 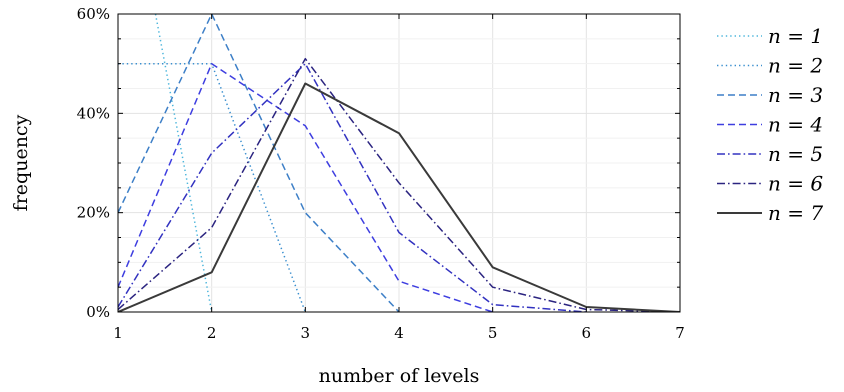 What do you see at coordinates (93, 113) in the screenshot?
I see `y-tick-label: 40%` at bounding box center [93, 113].